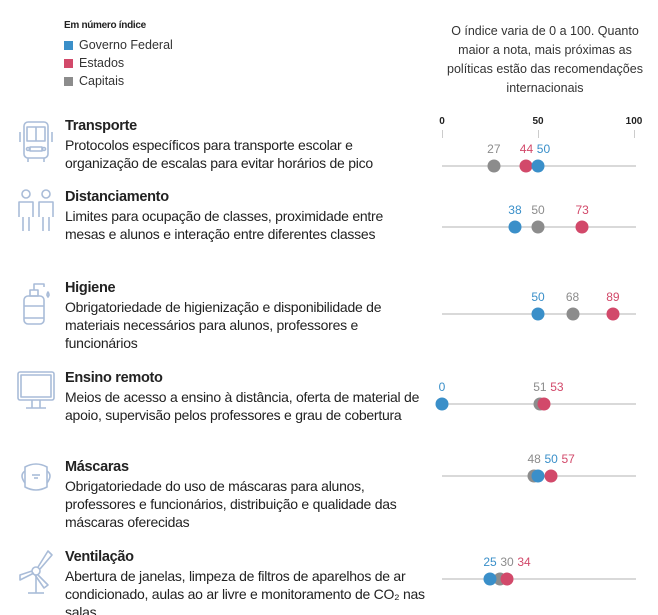 The image size is (658, 615). Describe the element at coordinates (515, 210) in the screenshot. I see `value-label-federal: 38` at that location.